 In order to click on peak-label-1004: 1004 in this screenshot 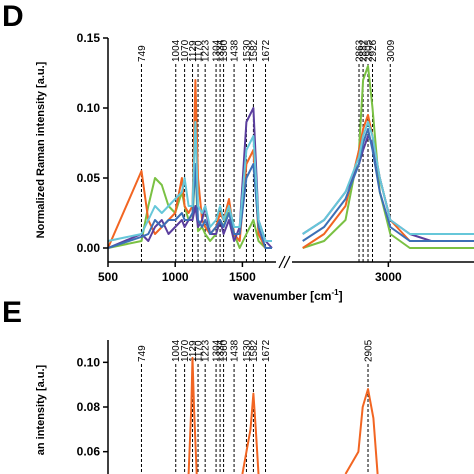, I will do `click(176, 50)`.